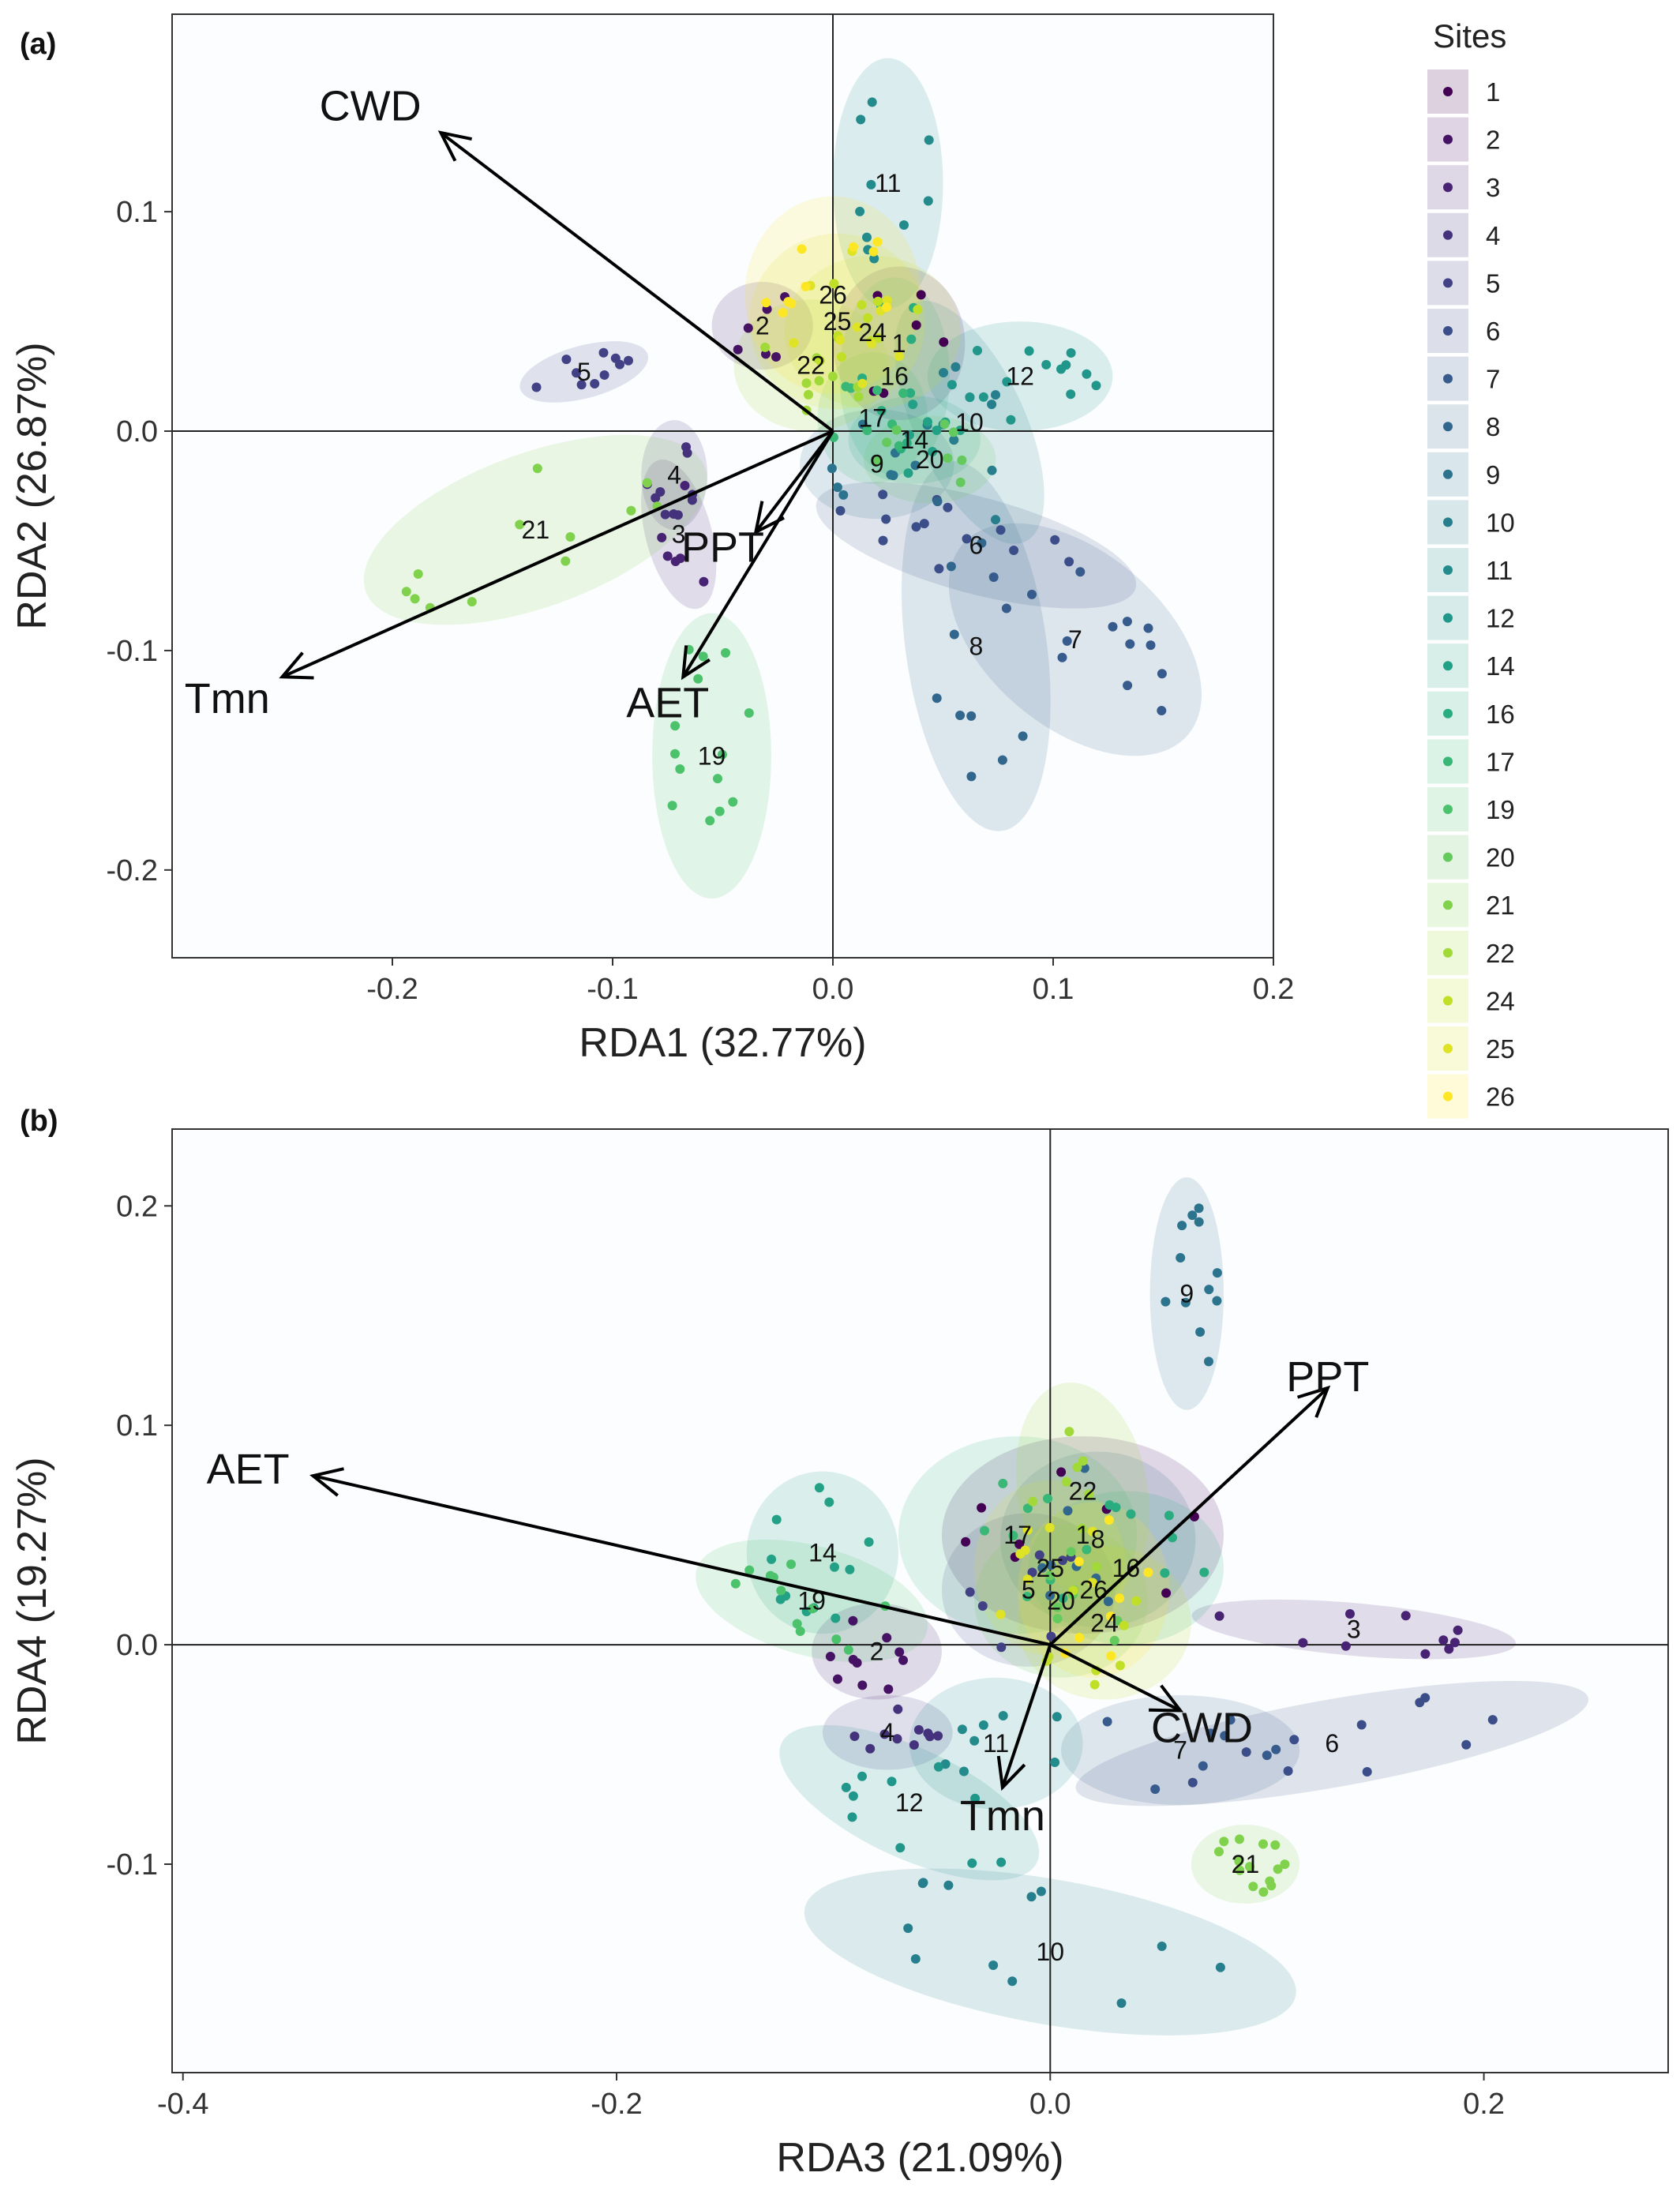 The image size is (1680, 2210). I want to click on legend-entry-5: 5, so click(1463, 283).